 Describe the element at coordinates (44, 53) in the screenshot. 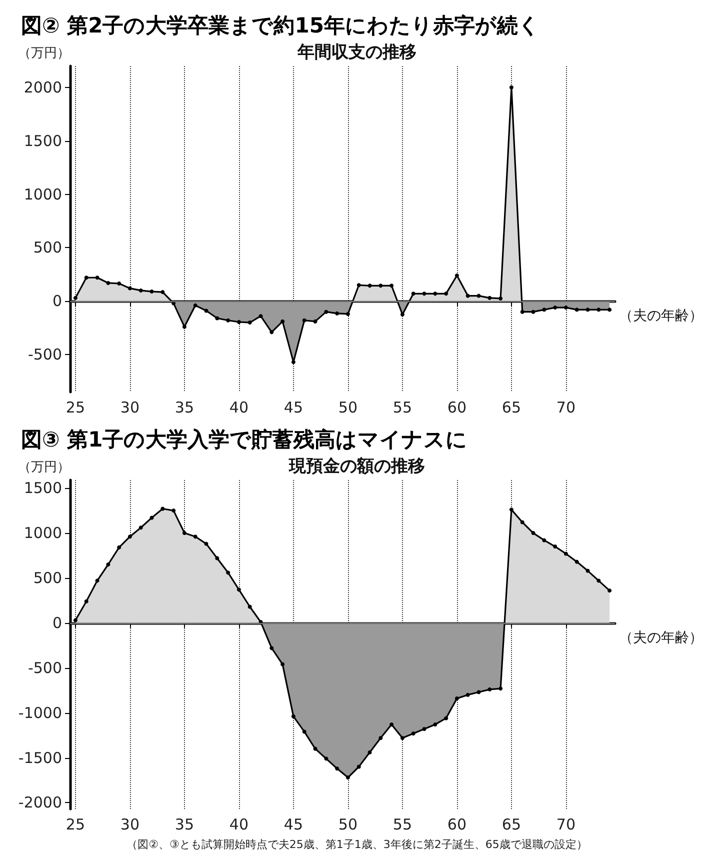

I see `y-axis-title: （万円）` at that location.